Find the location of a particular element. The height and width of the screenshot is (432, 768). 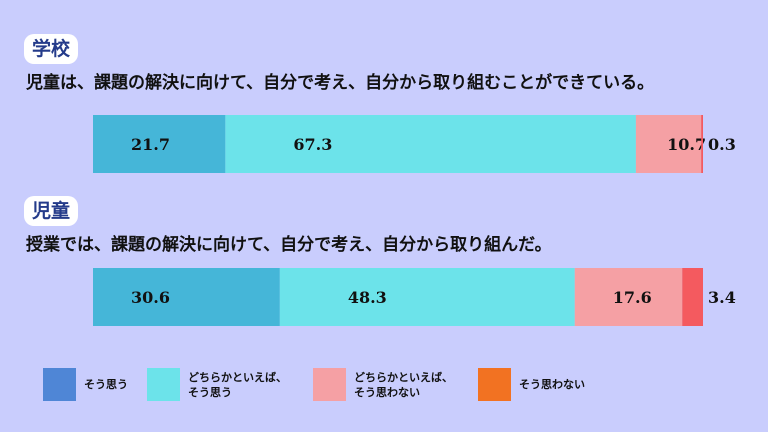

legend-item-2: どちらかといえば、 そう思う is located at coordinates (217, 384).